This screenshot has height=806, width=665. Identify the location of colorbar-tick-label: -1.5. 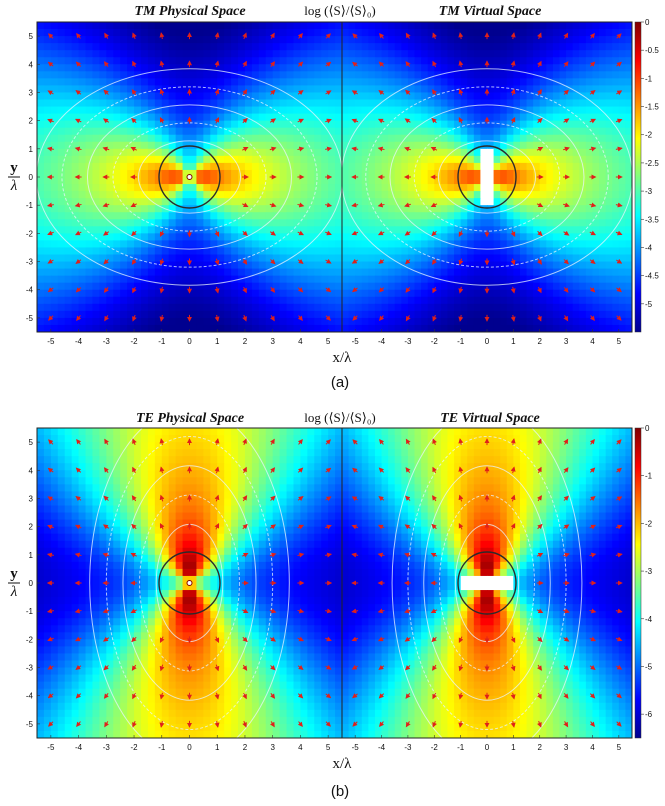
(652, 107).